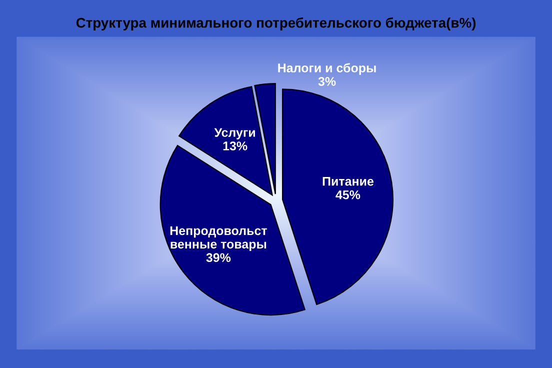 This screenshot has height=368, width=552. I want to click on slice-label: Питание, so click(348, 181).